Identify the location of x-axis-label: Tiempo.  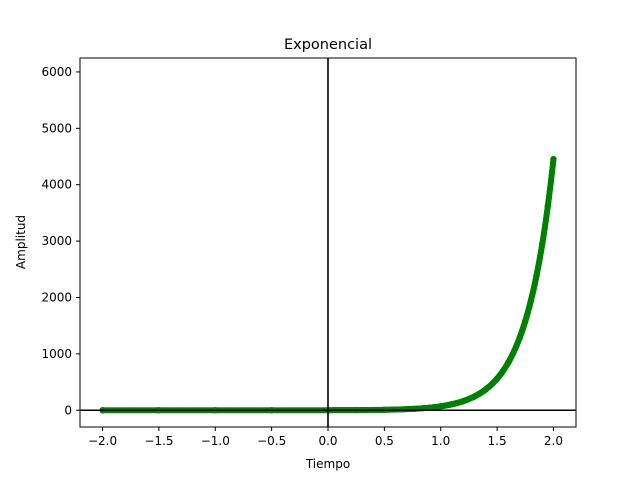
(327, 464).